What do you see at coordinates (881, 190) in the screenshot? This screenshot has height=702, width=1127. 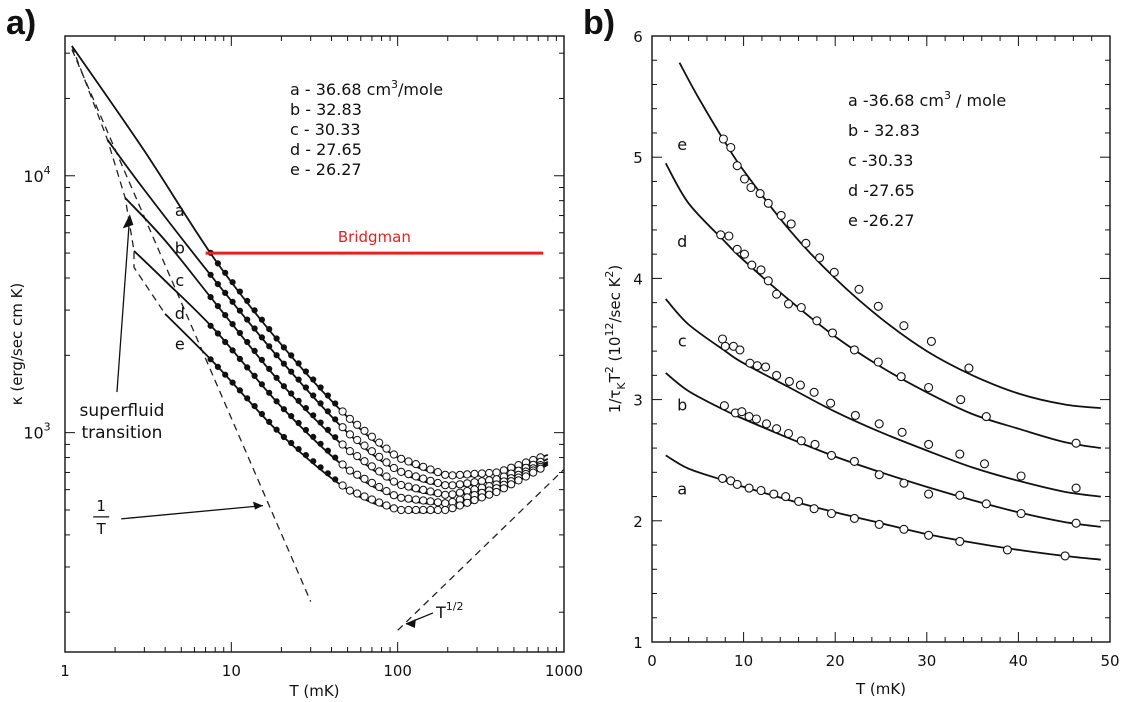 I see `legend-text: d -27.65` at bounding box center [881, 190].